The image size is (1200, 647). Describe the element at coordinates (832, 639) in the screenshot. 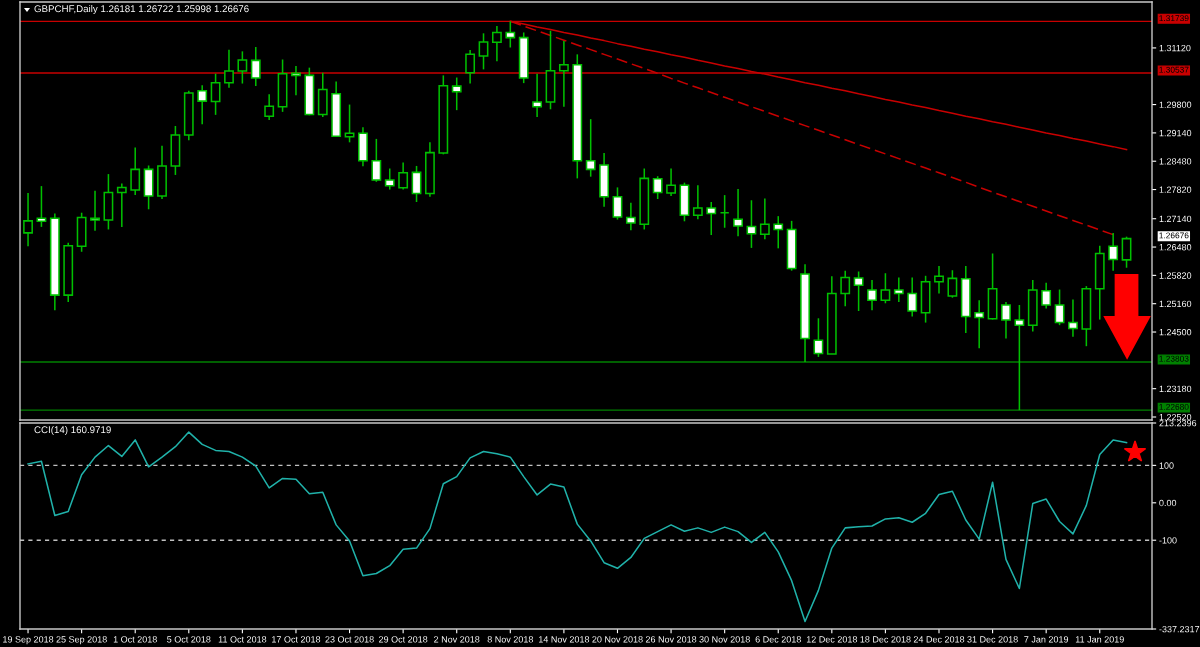

I see `x-tick-label: 12 Dec 2018` at that location.